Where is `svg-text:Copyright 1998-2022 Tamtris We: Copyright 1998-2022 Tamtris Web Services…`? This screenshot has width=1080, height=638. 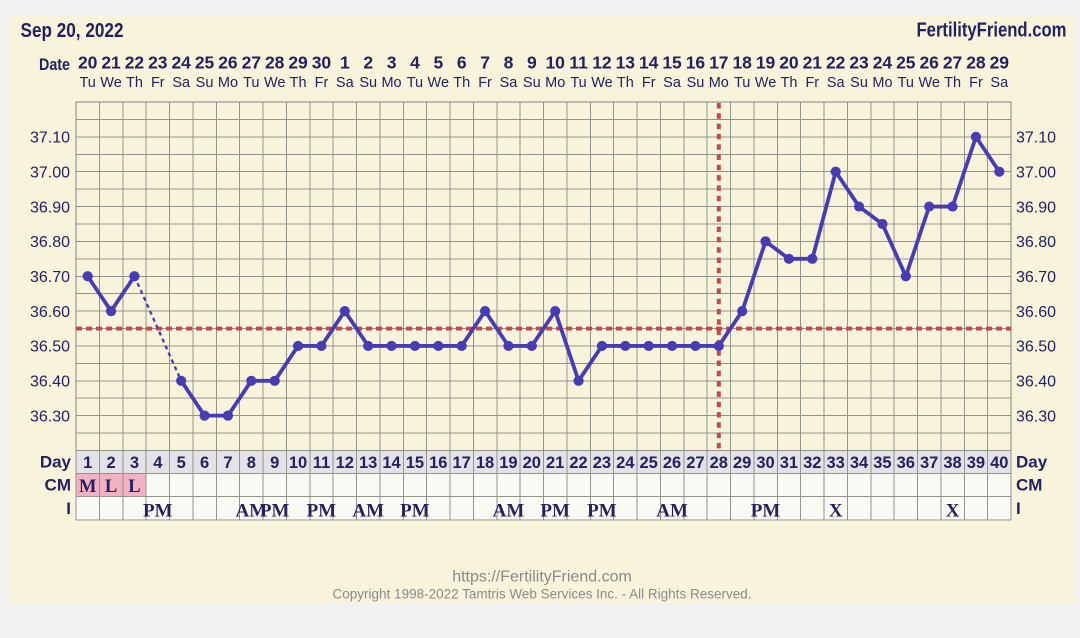
svg-text:Copyright 1998-2022 Tamtris We: Copyright 1998-2022 Tamtris Web Services… is located at coordinates (542, 594).